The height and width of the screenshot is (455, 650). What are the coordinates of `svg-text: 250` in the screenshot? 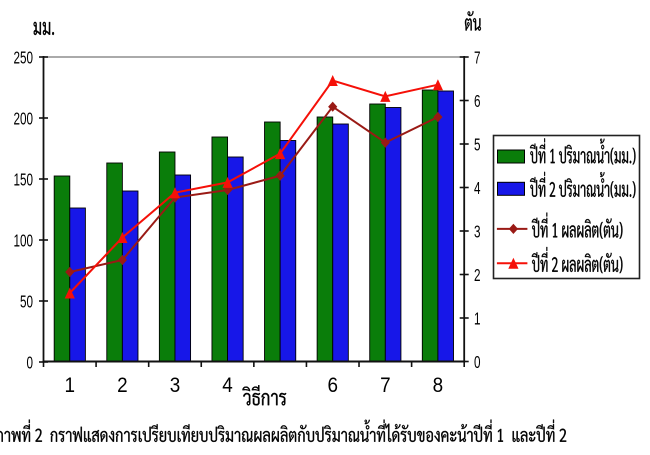 It's located at (23, 58).